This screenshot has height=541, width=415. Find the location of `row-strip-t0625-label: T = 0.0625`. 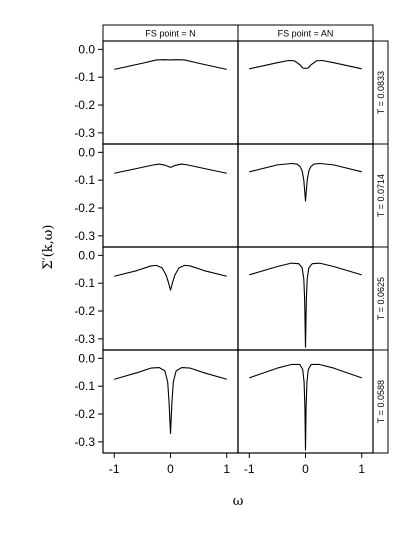

row-strip-t0625-label: T = 0.0625 is located at coordinates (381, 298).